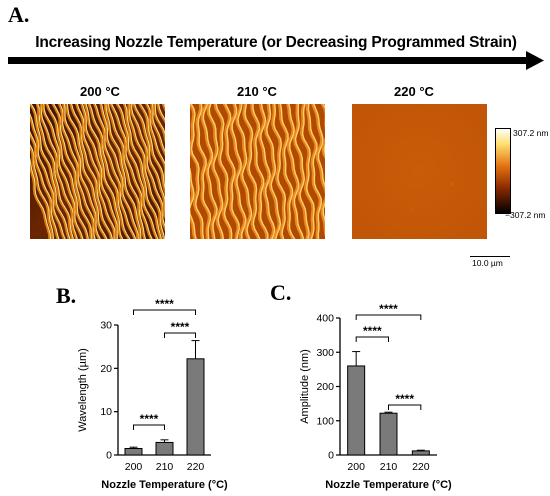 Image resolution: width=550 pixels, height=496 pixels. Describe the element at coordinates (66, 295) in the screenshot. I see `panel-b-letter: B.` at that location.